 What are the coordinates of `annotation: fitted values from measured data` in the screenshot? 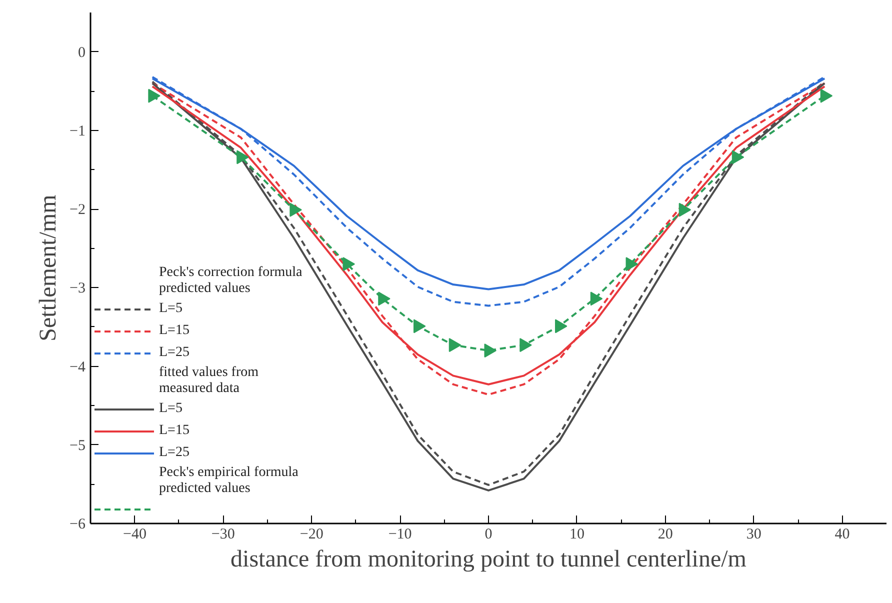 It's located at (209, 381).